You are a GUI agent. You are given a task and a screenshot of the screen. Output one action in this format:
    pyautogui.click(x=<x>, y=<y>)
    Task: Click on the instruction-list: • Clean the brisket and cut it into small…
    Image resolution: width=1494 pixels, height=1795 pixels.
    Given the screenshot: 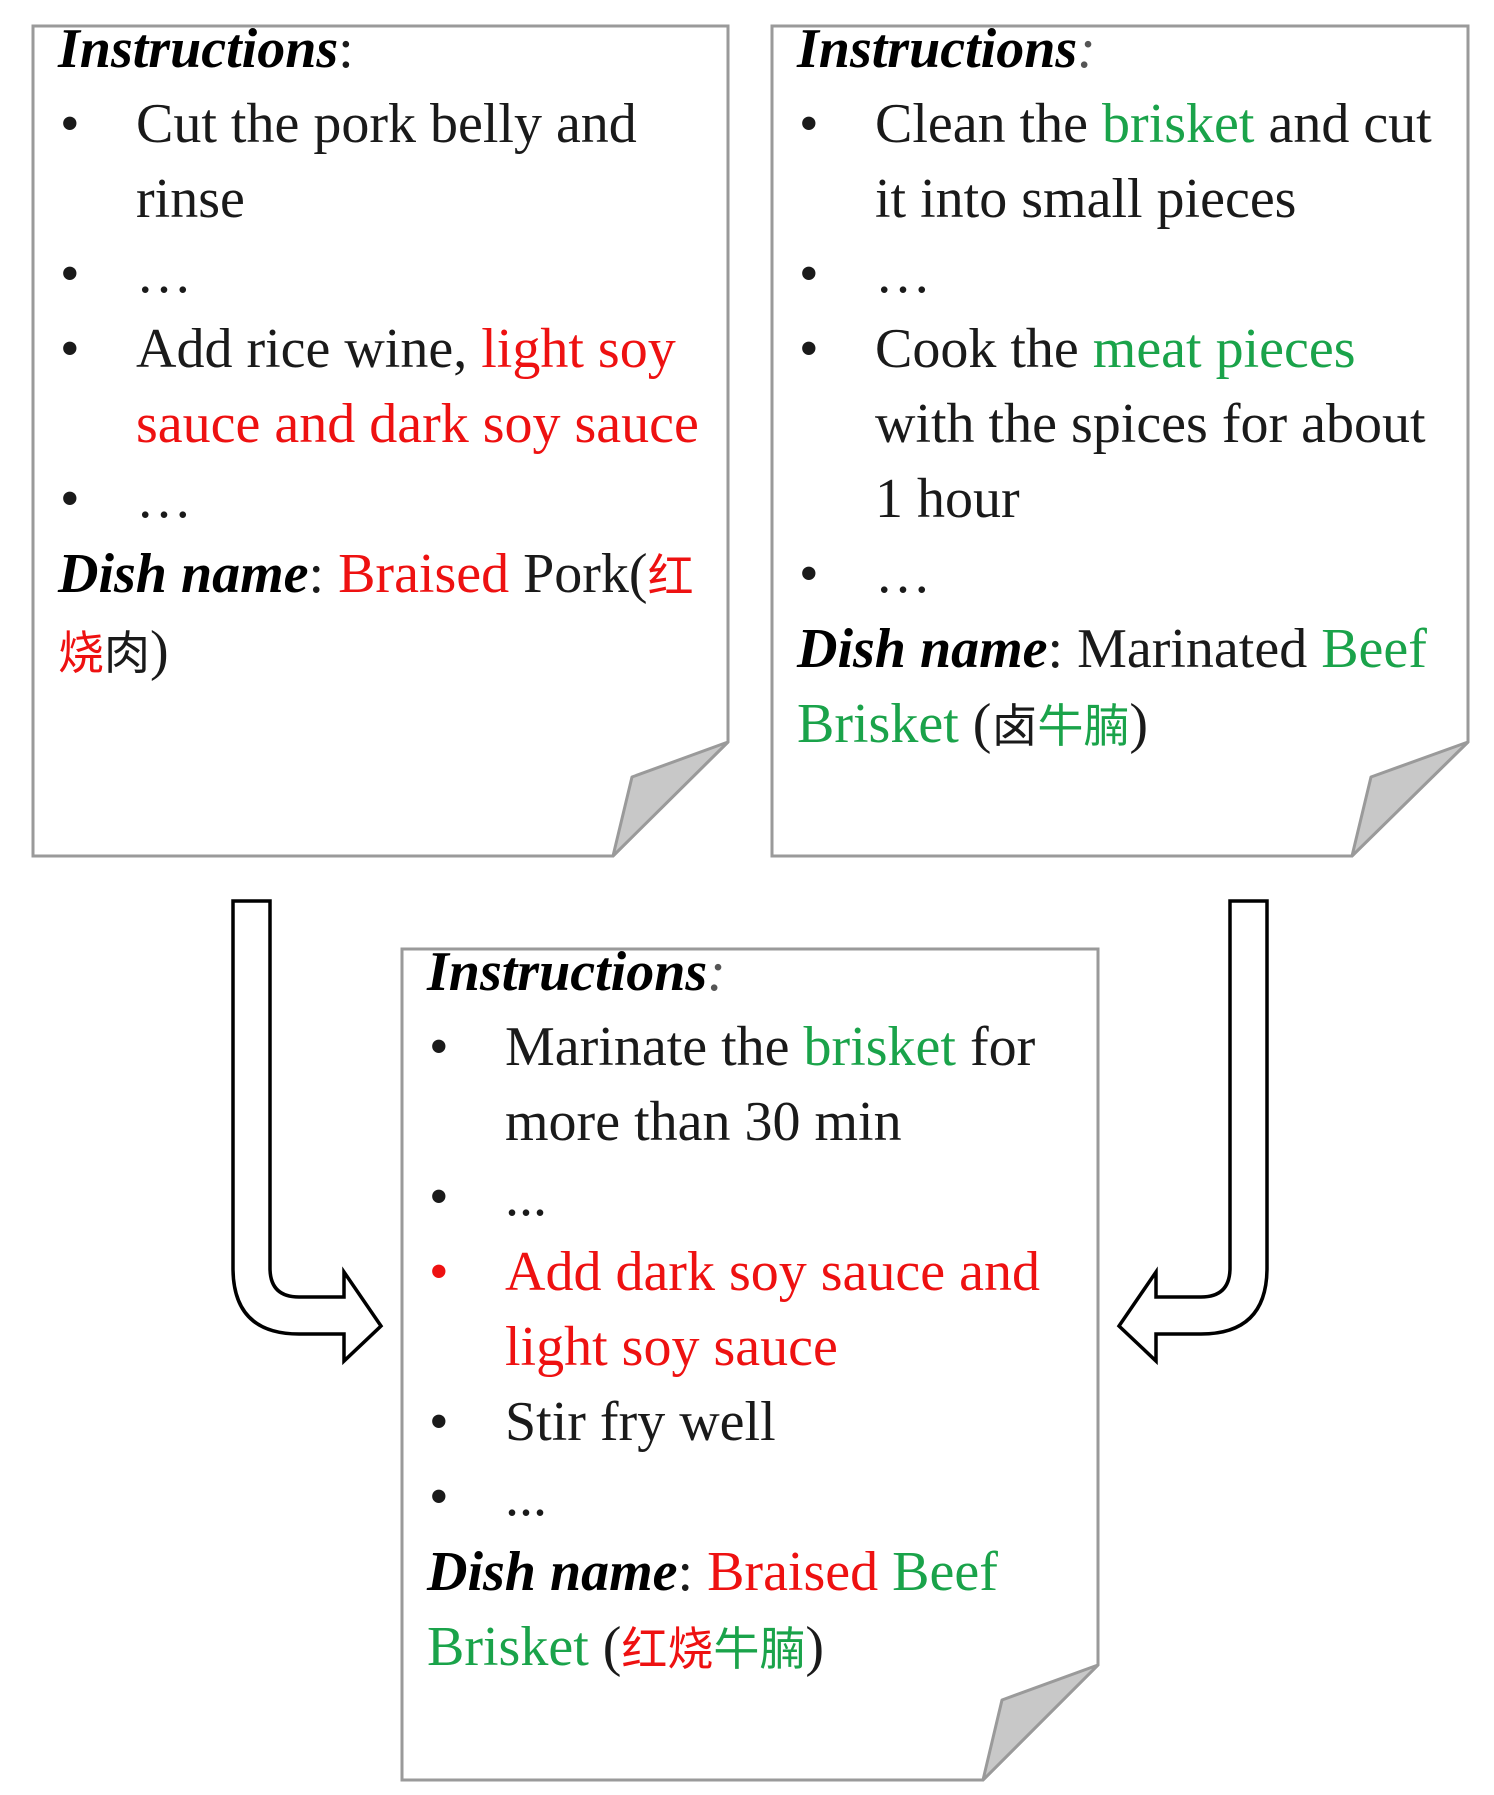 What is the action you would take?
    pyautogui.click(x=1127, y=349)
    